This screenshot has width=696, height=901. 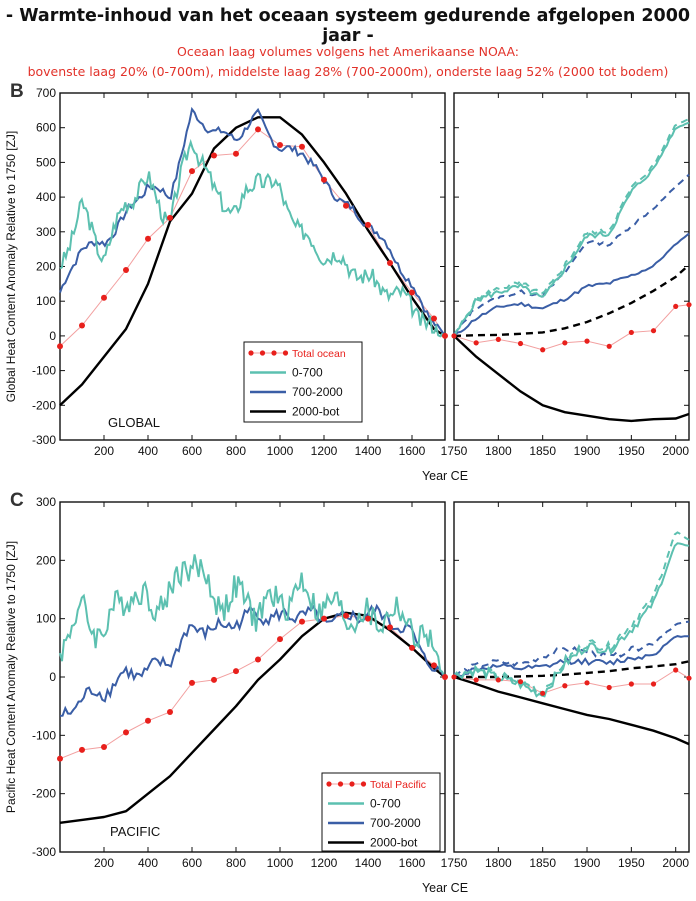 What do you see at coordinates (445, 476) in the screenshot?
I see `x-axis-label: Year CE` at bounding box center [445, 476].